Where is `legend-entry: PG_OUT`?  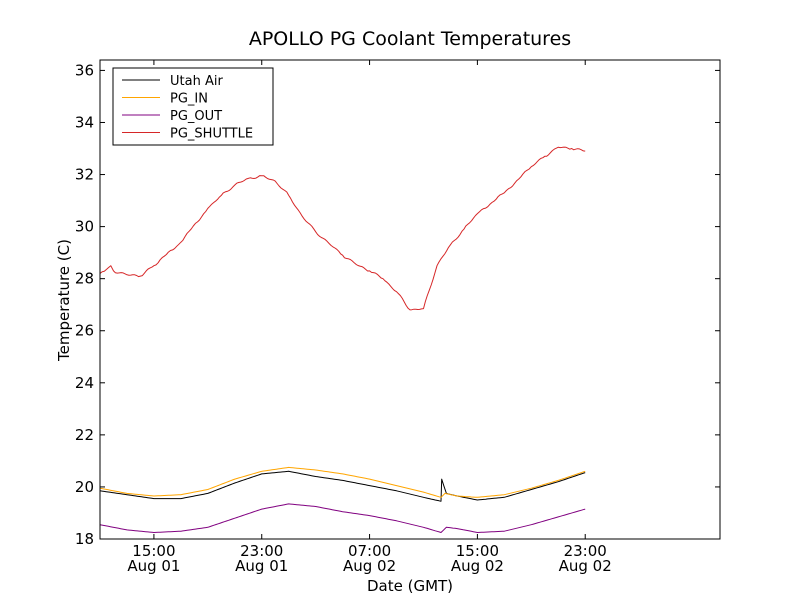
legend-entry: PG_OUT is located at coordinates (196, 116).